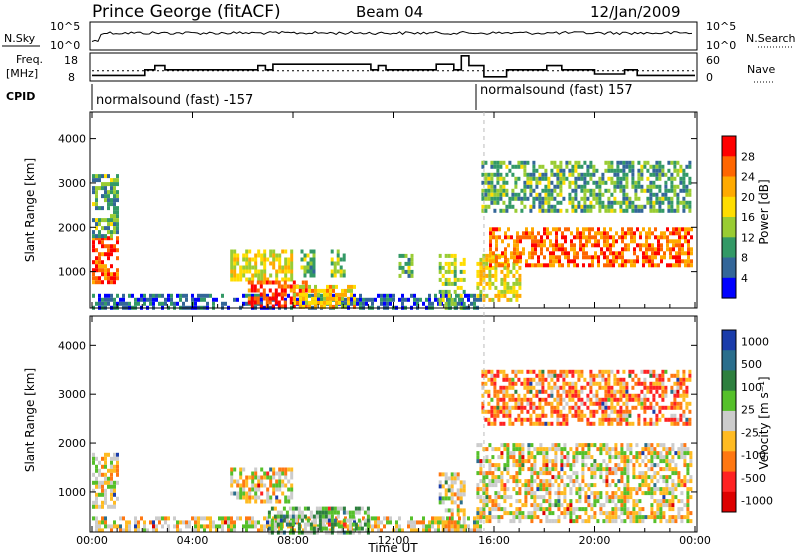 The height and width of the screenshot is (554, 800). I want to click on x-tick-label: 20:00, so click(595, 540).